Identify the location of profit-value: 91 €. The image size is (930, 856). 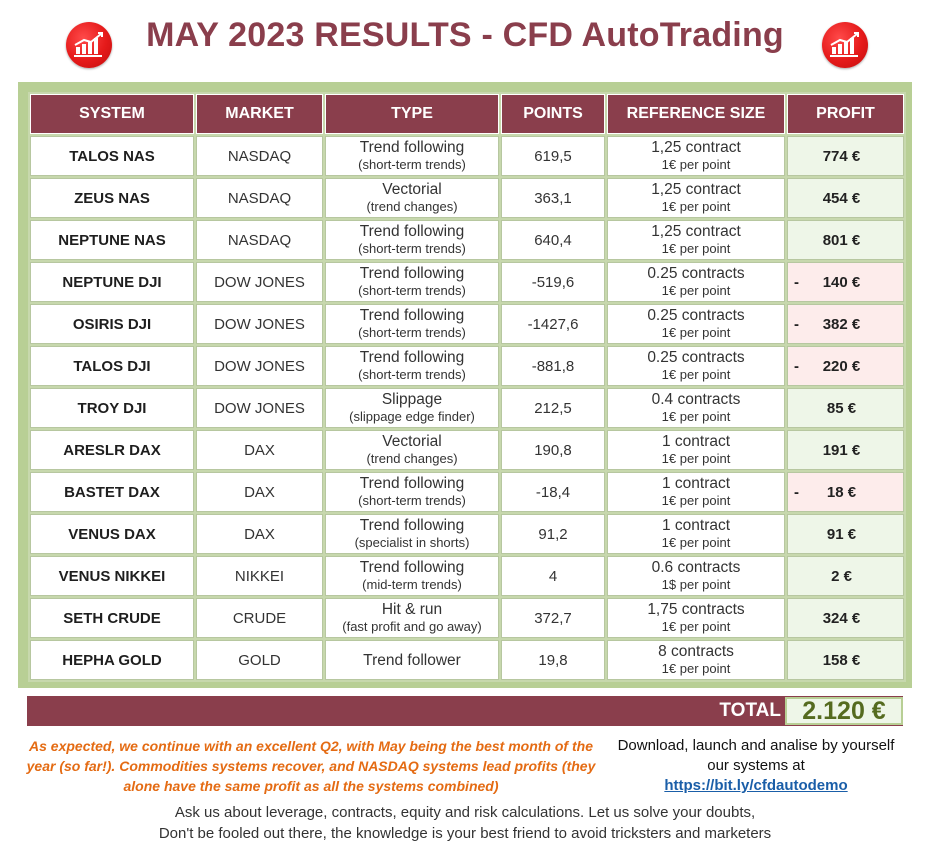
(841, 534).